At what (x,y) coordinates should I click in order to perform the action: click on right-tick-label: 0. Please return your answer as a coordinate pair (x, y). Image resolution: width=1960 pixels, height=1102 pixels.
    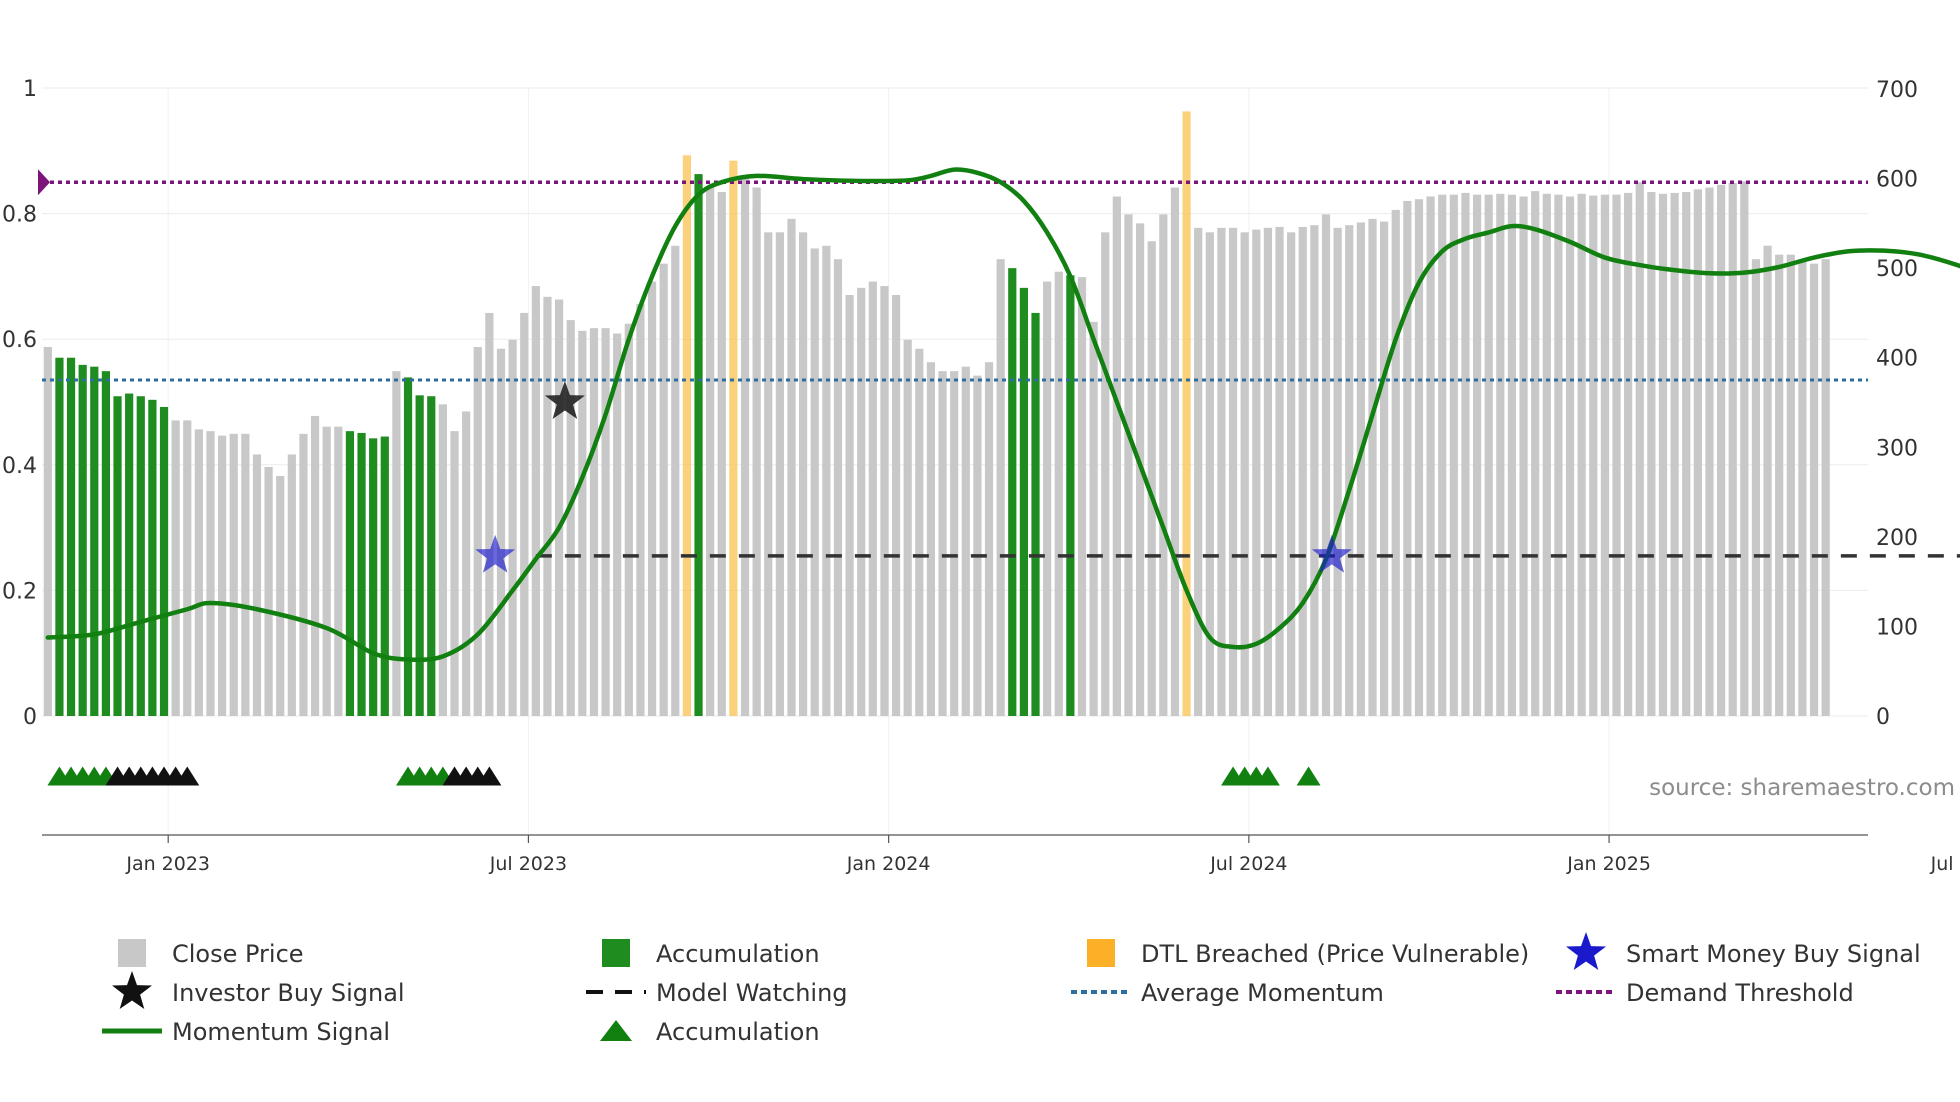
    Looking at the image, I should click on (1883, 717).